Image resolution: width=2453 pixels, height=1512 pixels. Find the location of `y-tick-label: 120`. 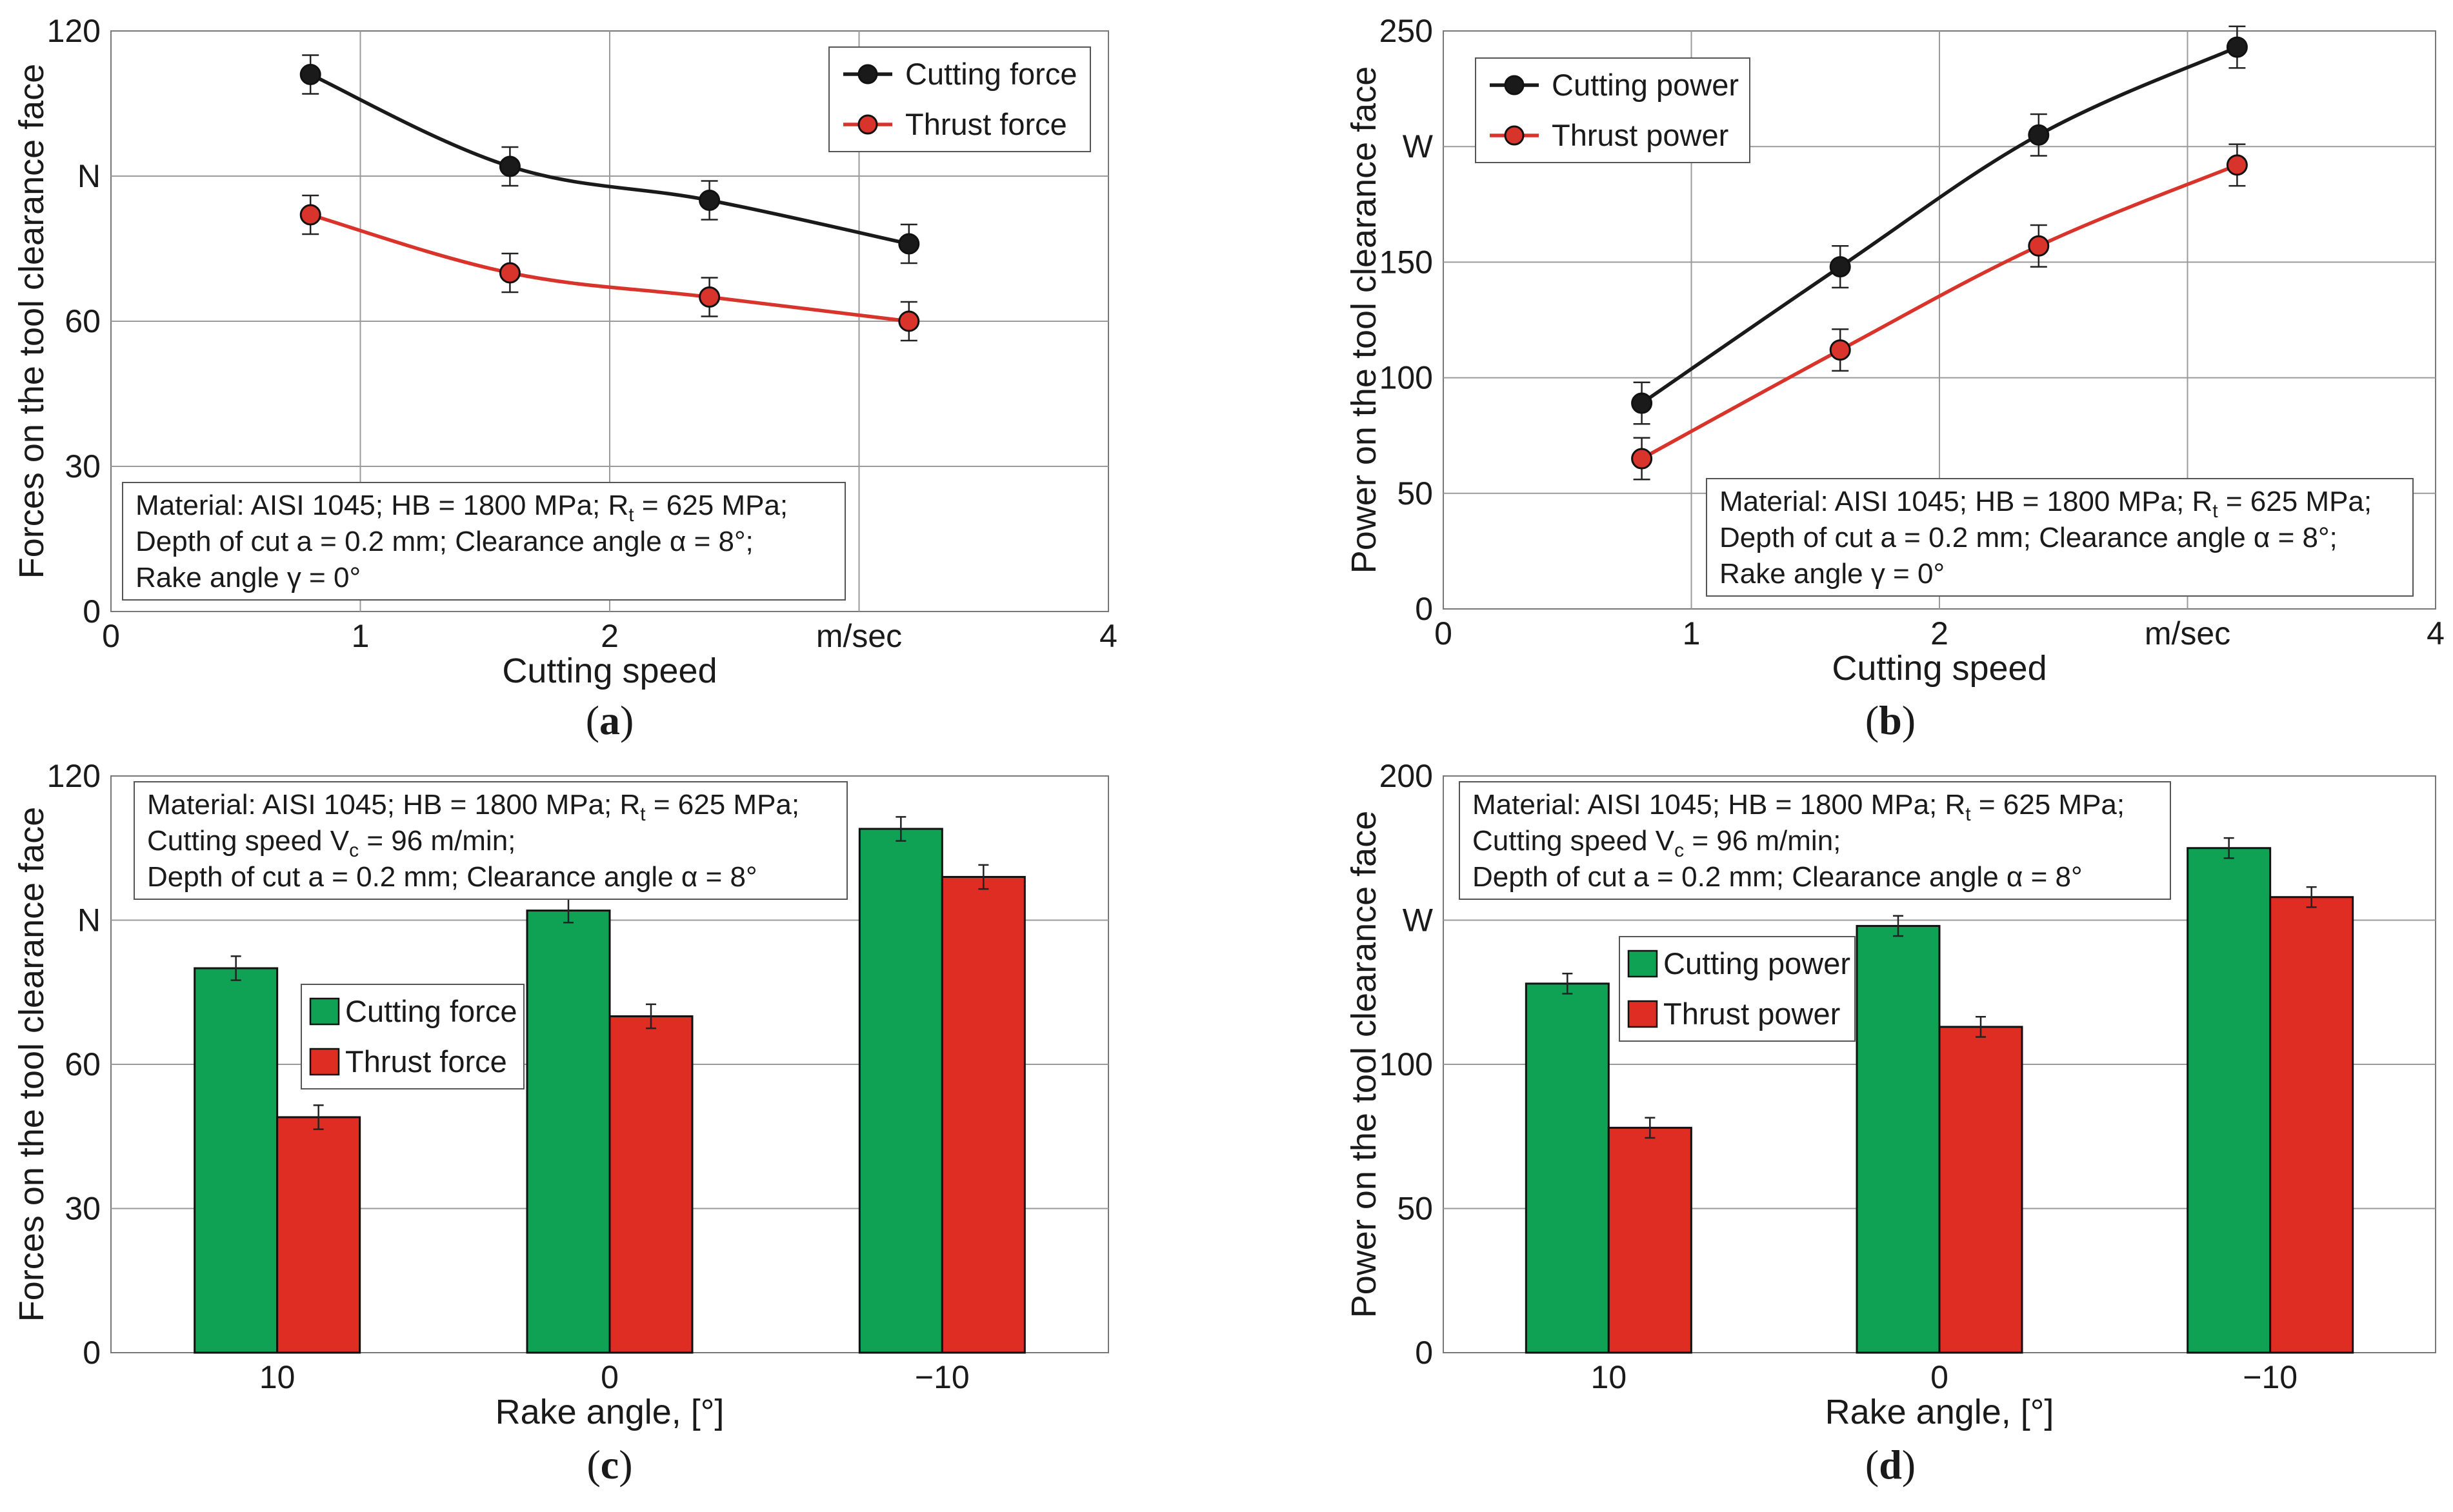

y-tick-label: 120 is located at coordinates (74, 776).